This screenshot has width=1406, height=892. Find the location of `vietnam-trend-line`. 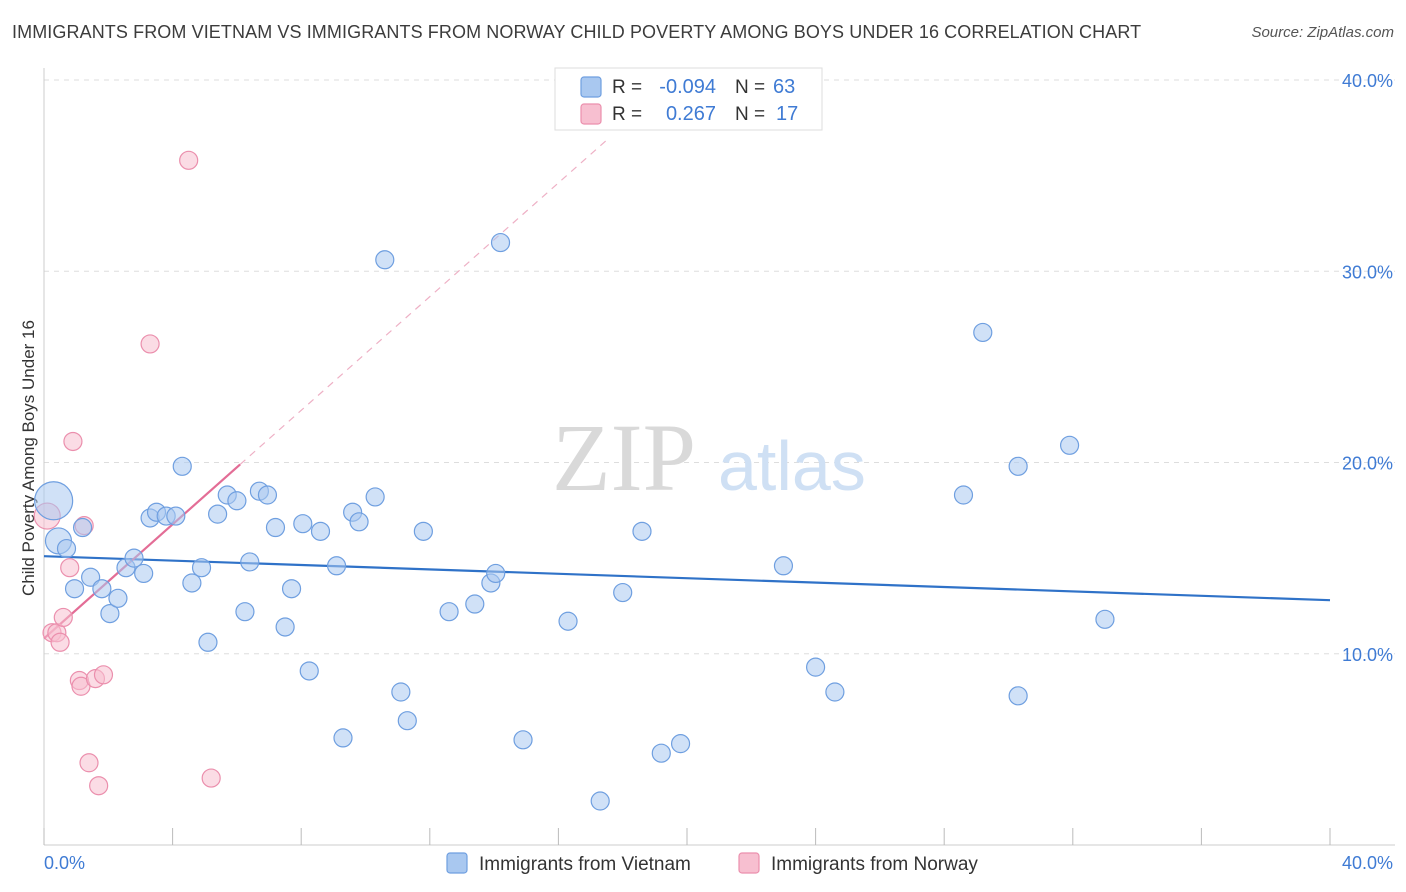

vietnam-trend-line is located at coordinates (687, 578).